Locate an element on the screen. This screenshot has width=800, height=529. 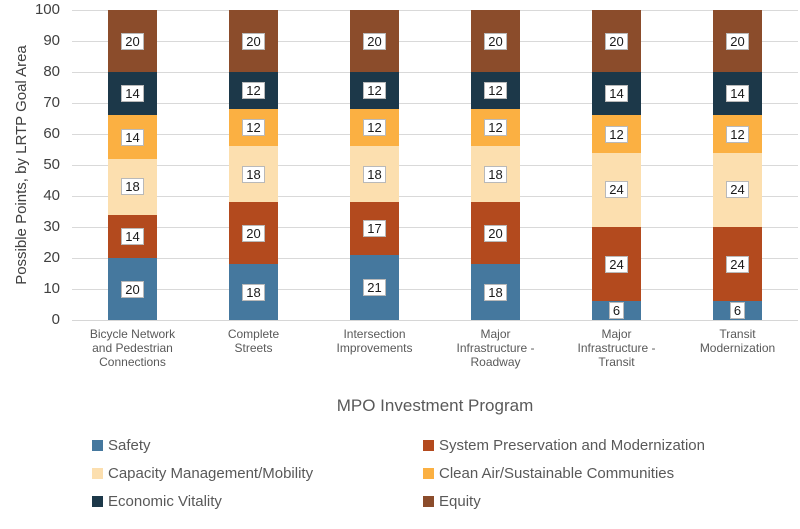
y-tick-label: 70 is located at coordinates (51, 102).